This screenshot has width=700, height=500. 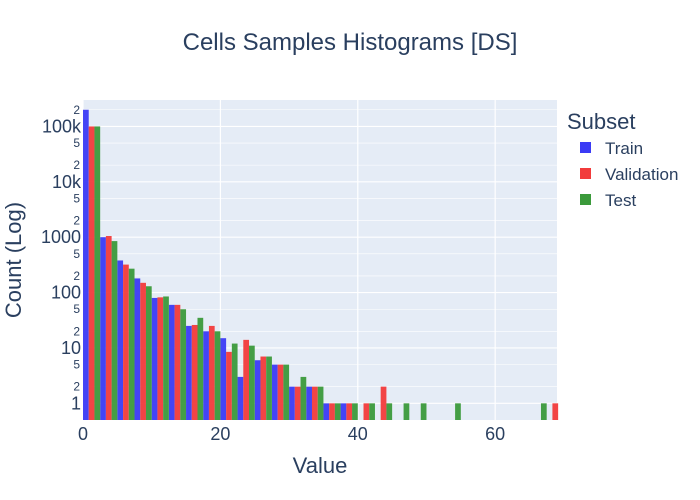 What do you see at coordinates (641, 174) in the screenshot?
I see `legend-label: Validation` at bounding box center [641, 174].